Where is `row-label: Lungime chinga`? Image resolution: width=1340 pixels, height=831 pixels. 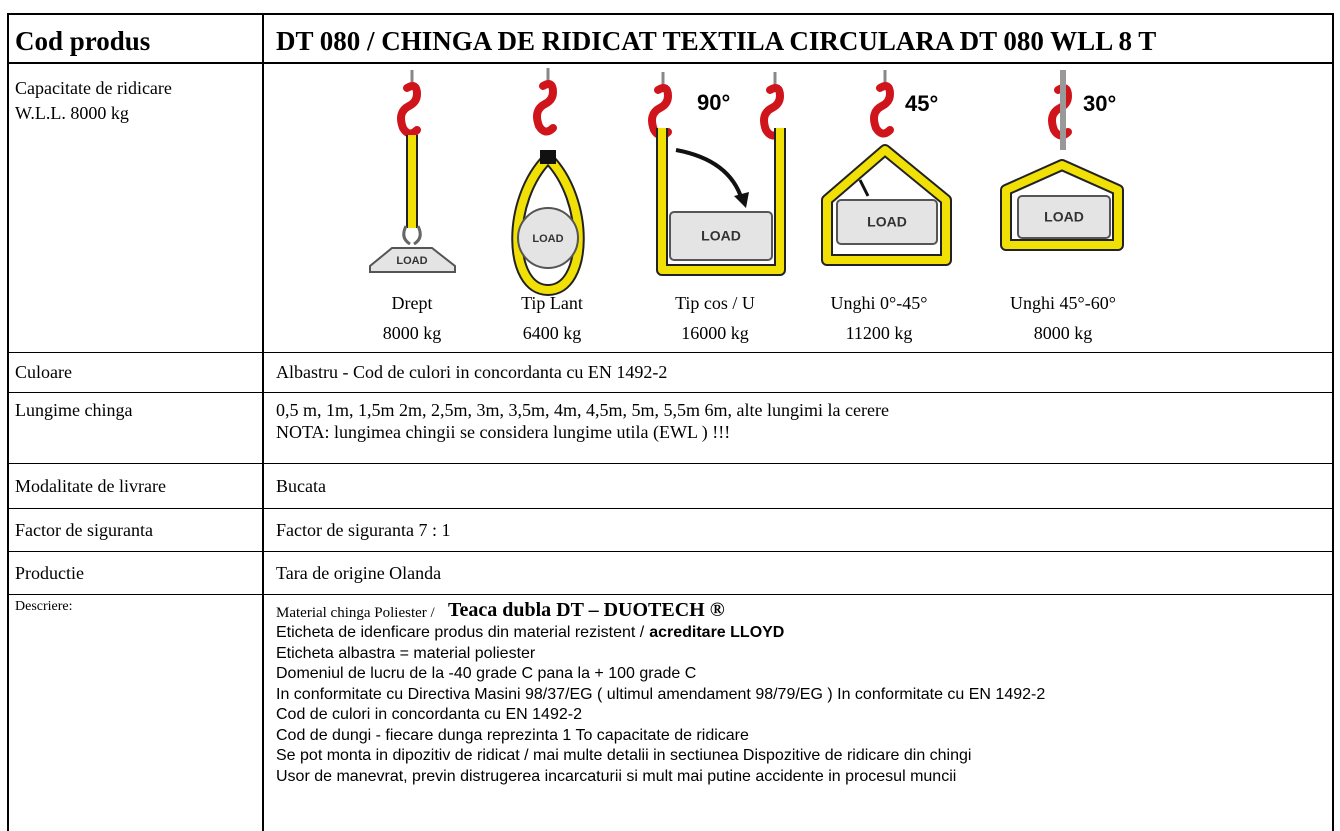 row-label: Lungime chinga is located at coordinates (74, 410).